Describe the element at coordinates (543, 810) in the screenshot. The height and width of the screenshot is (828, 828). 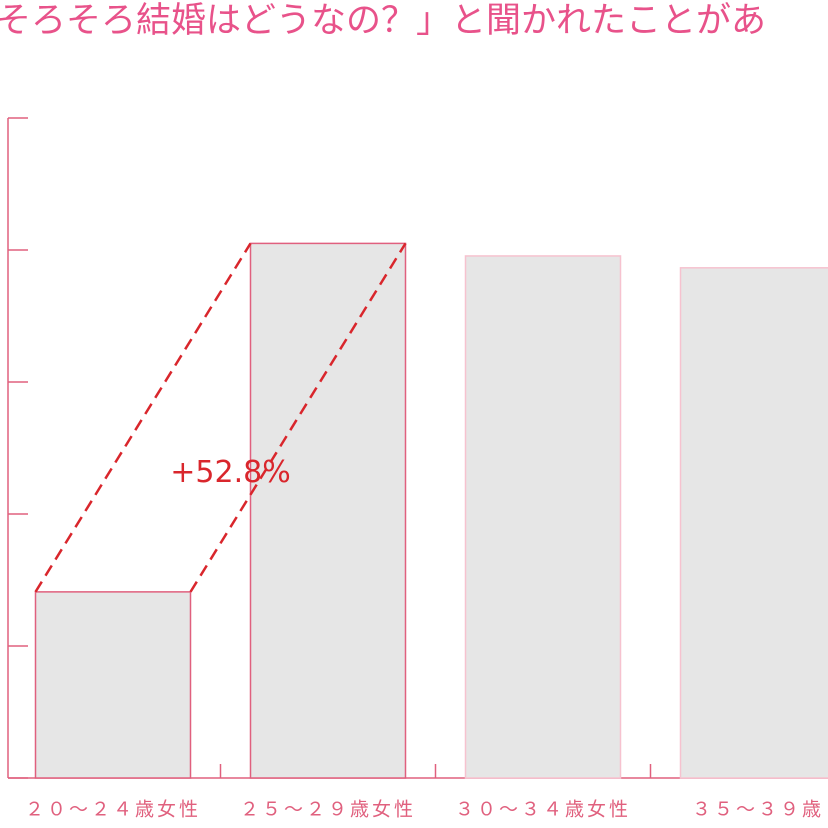
I see `x-tick-label: ３０～３４歳女性` at that location.